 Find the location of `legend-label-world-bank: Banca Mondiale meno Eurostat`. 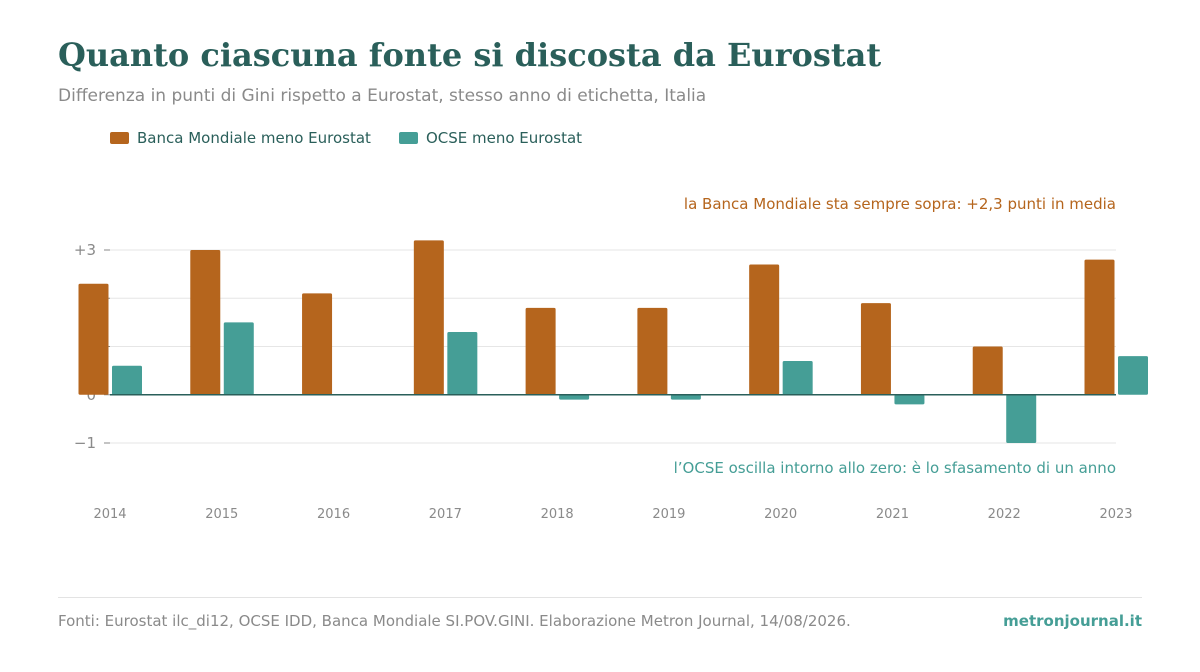

legend-label-world-bank: Banca Mondiale meno Eurostat is located at coordinates (254, 138).